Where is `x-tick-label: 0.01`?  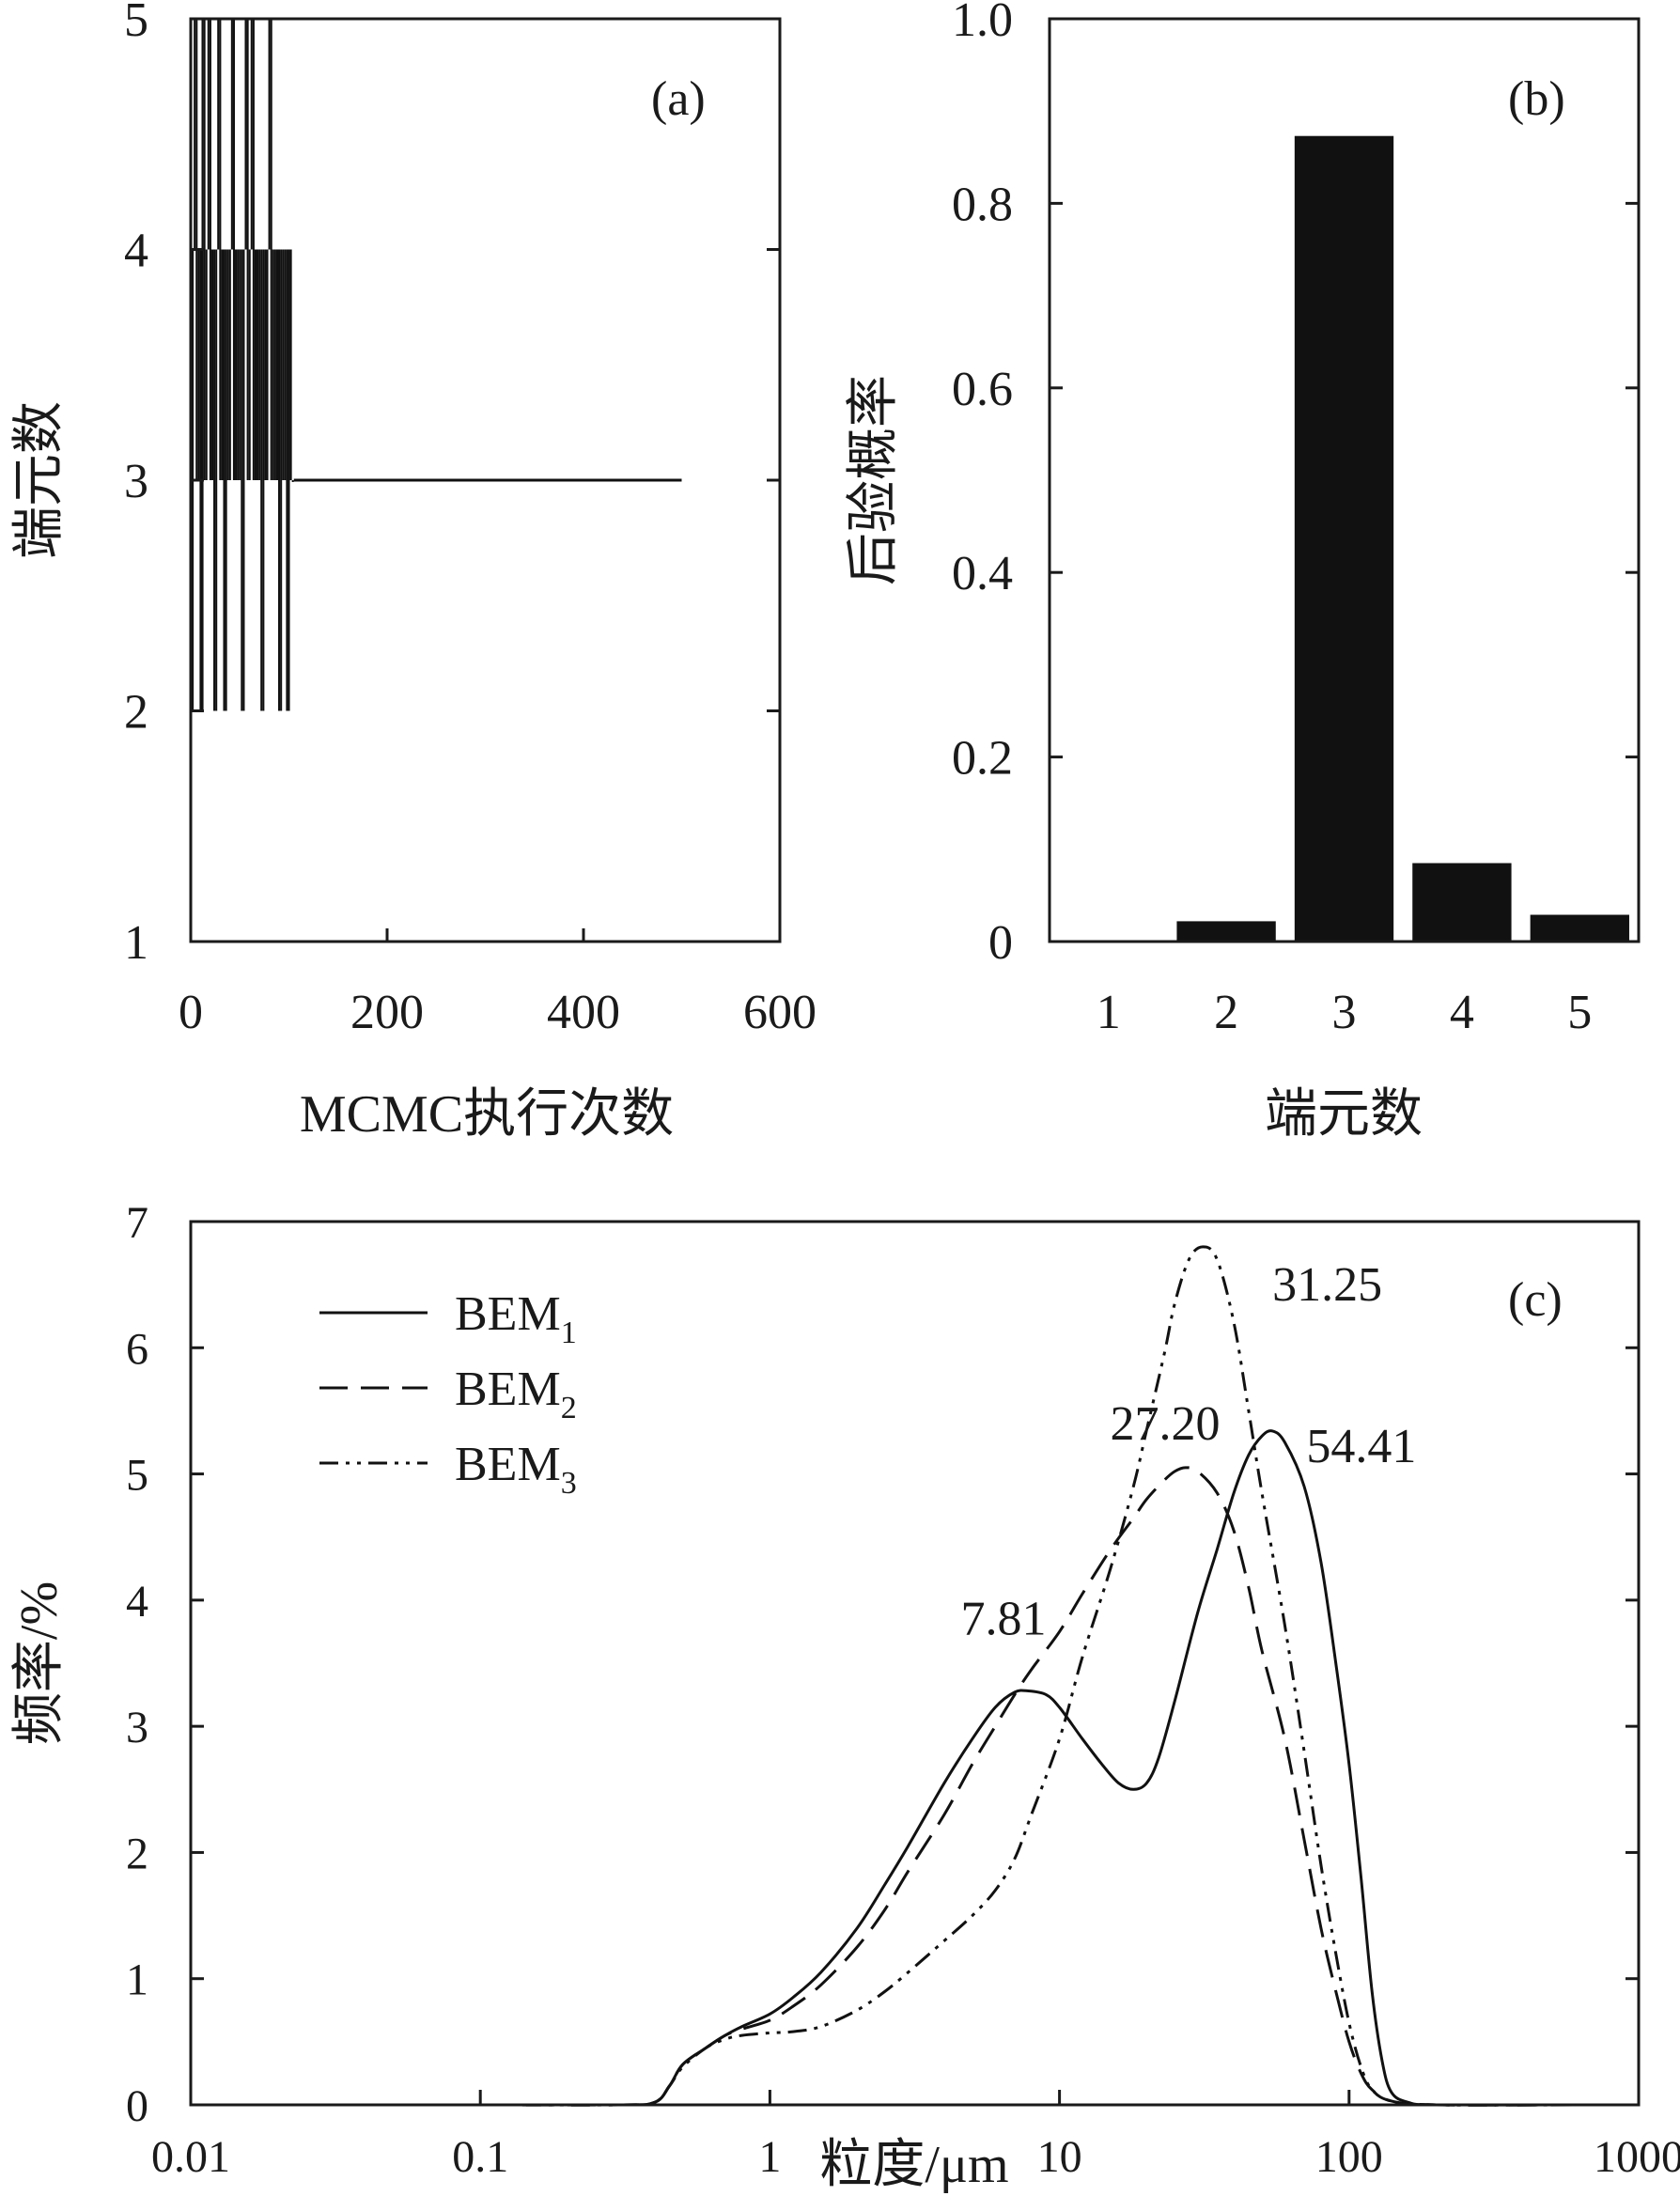 x-tick-label: 0.01 is located at coordinates (190, 2157).